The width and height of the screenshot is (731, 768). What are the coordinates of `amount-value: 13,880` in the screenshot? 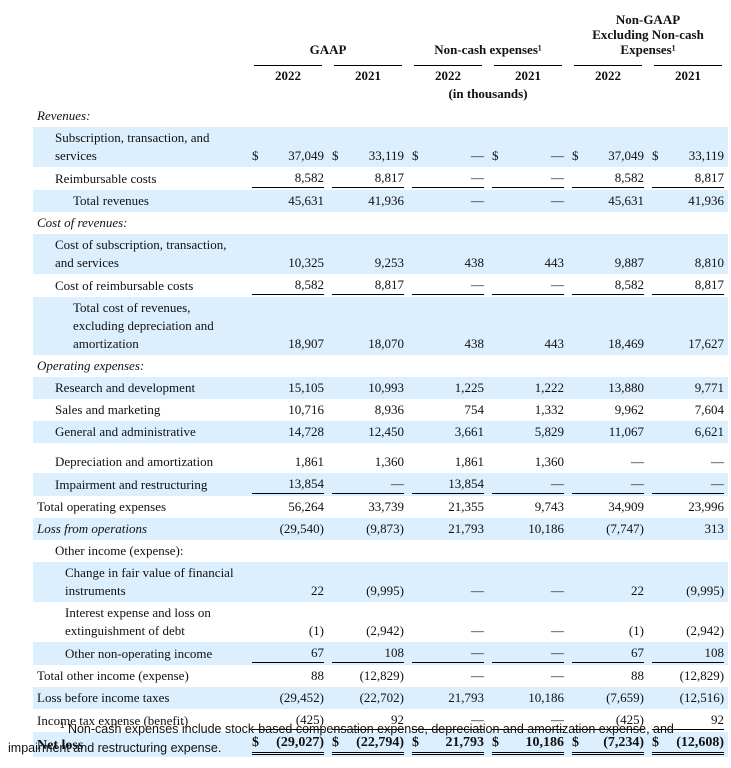 It's located at (626, 387).